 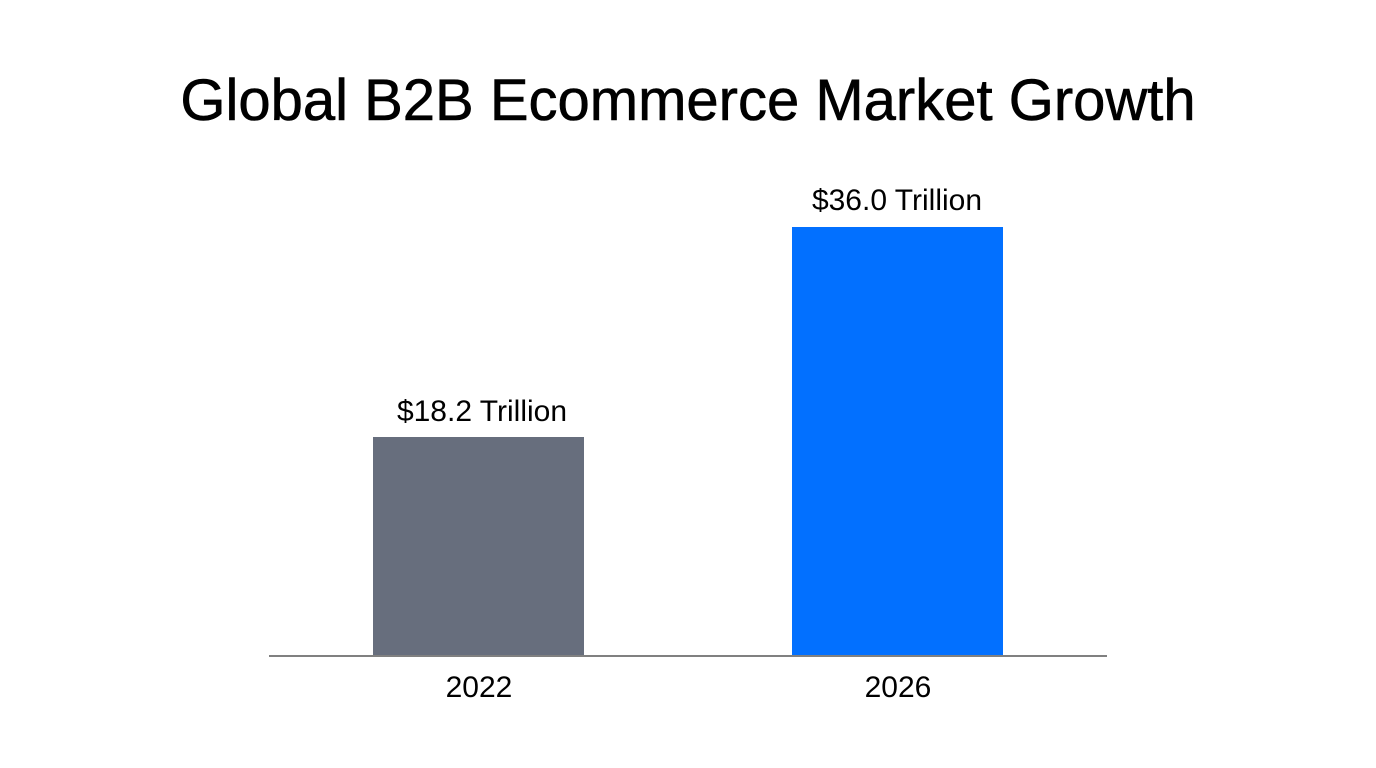 What do you see at coordinates (688, 656) in the screenshot?
I see `x-axis-line` at bounding box center [688, 656].